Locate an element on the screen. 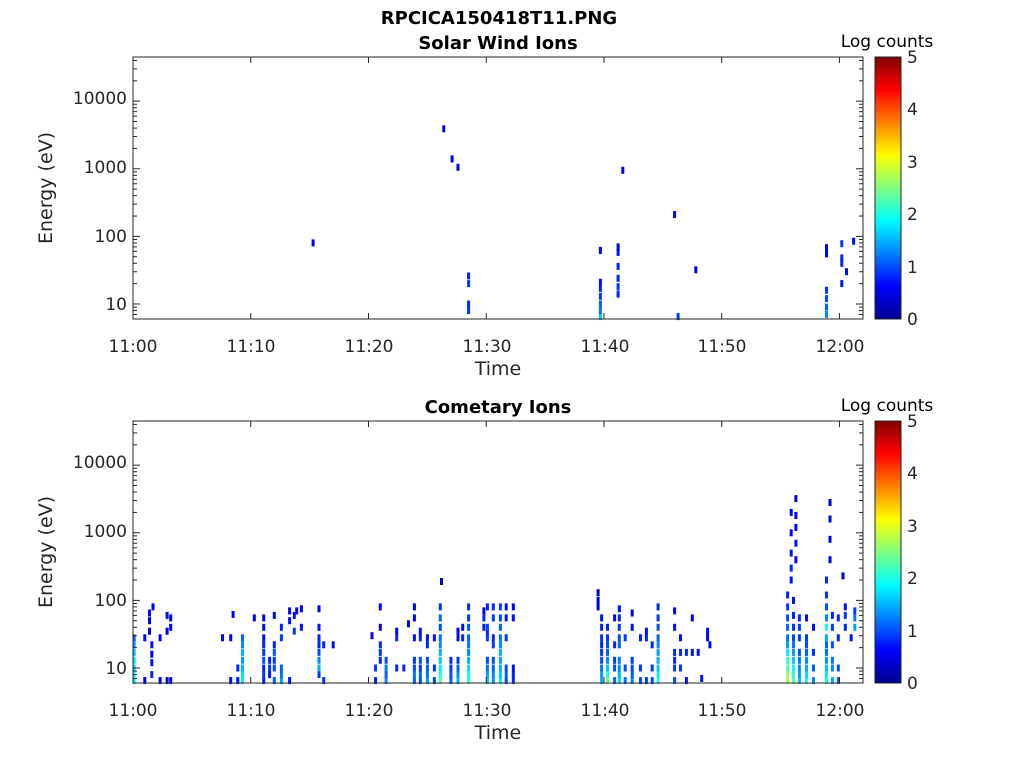 The image size is (1024, 768). panel-2-xtick-label: 12:00 is located at coordinates (840, 711).